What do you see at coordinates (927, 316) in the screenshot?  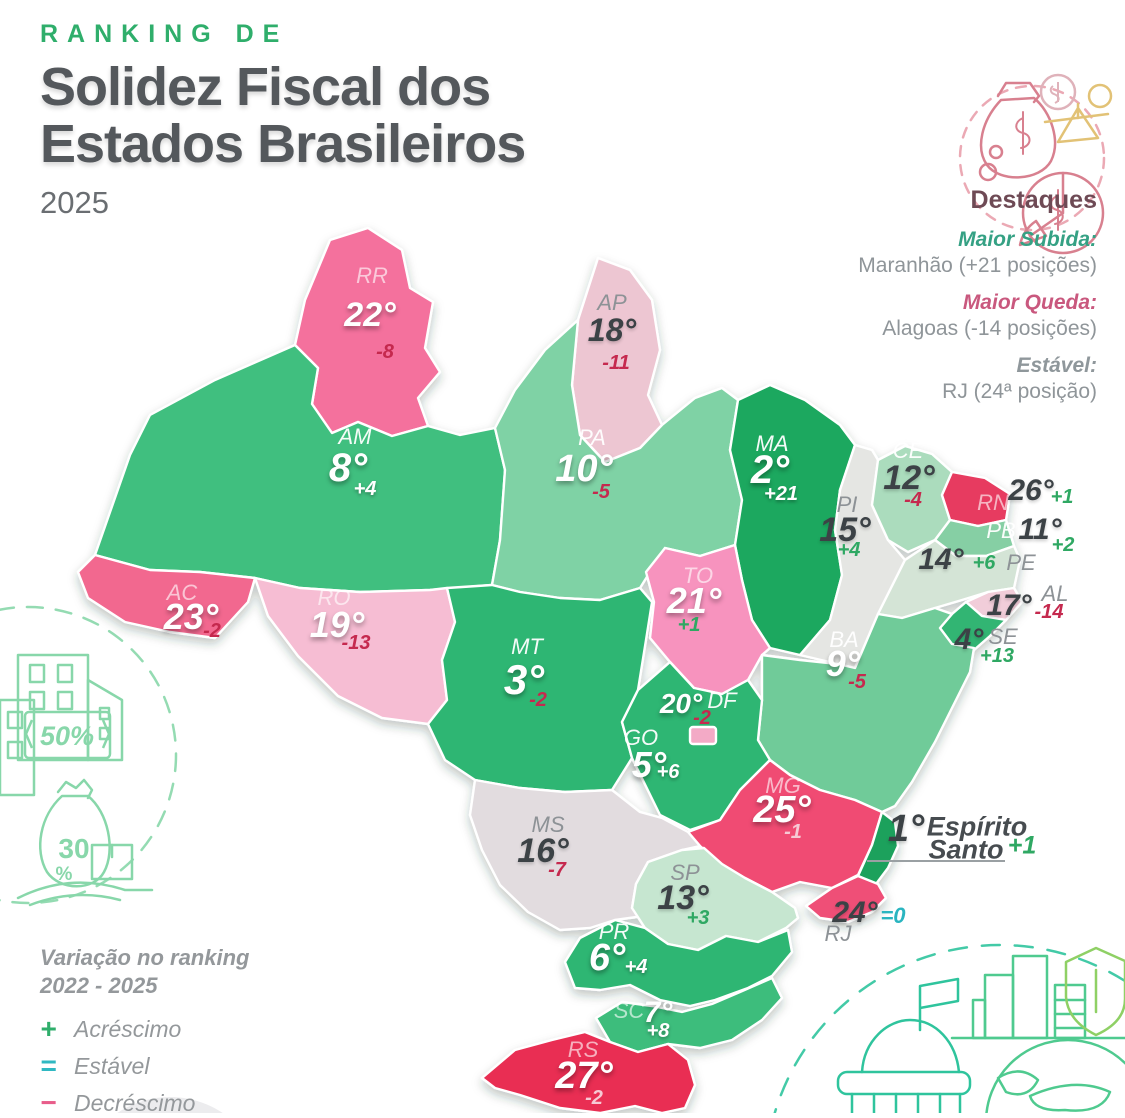 I see `highlight-item: Maior Queda: Alagoas (-14 posições)` at bounding box center [927, 316].